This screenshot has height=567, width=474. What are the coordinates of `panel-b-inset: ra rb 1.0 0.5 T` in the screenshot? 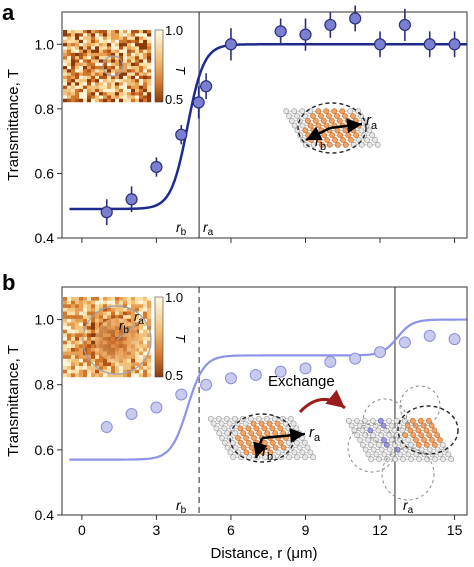 It's located at (125, 336).